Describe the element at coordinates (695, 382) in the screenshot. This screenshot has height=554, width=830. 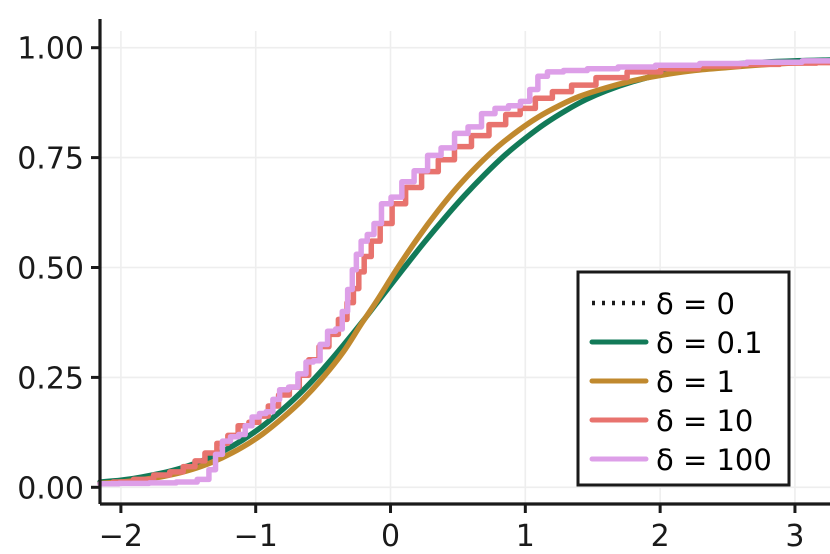
I see `legend-entry-label: δ = 1` at that location.